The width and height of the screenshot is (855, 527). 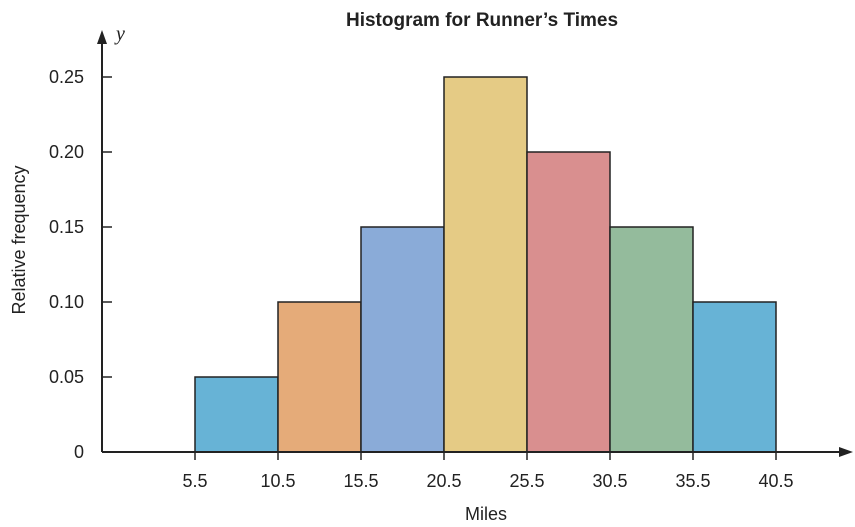 What do you see at coordinates (79, 452) in the screenshot?
I see `y-tick-label: 0` at bounding box center [79, 452].